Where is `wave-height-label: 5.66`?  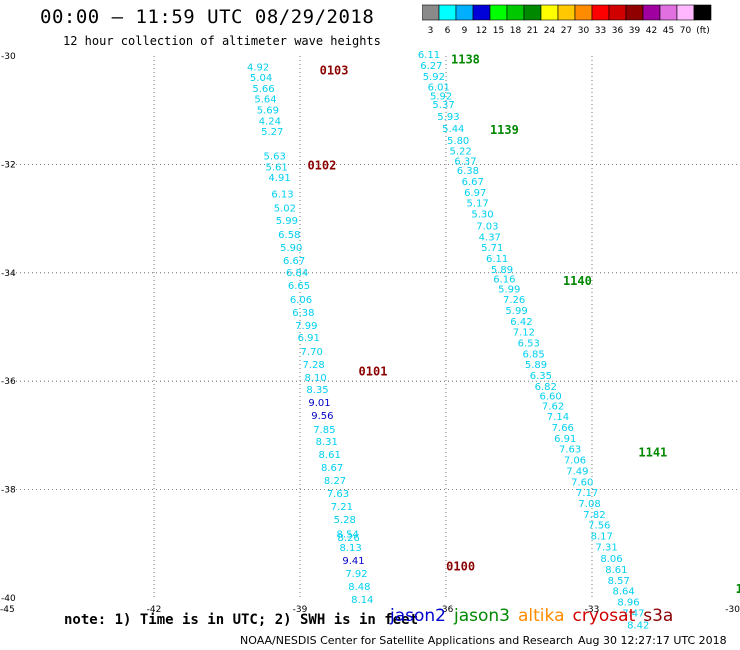
wave-height-label: 5.66 is located at coordinates (263, 89).